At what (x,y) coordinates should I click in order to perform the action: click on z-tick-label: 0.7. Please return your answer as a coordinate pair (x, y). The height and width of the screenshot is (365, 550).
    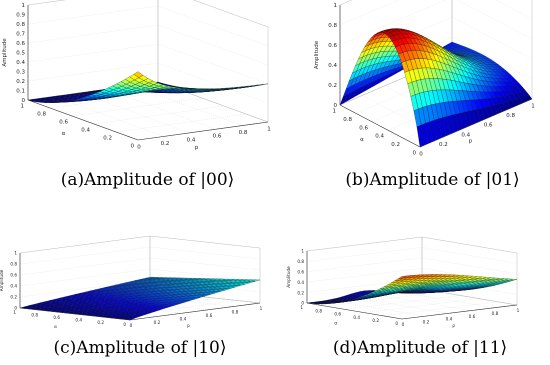
    Looking at the image, I should click on (20, 35).